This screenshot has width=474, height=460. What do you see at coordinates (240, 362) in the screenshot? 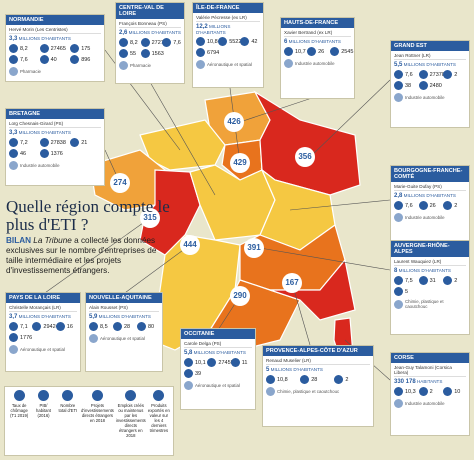
I see `stat: 11` at bounding box center [240, 362].